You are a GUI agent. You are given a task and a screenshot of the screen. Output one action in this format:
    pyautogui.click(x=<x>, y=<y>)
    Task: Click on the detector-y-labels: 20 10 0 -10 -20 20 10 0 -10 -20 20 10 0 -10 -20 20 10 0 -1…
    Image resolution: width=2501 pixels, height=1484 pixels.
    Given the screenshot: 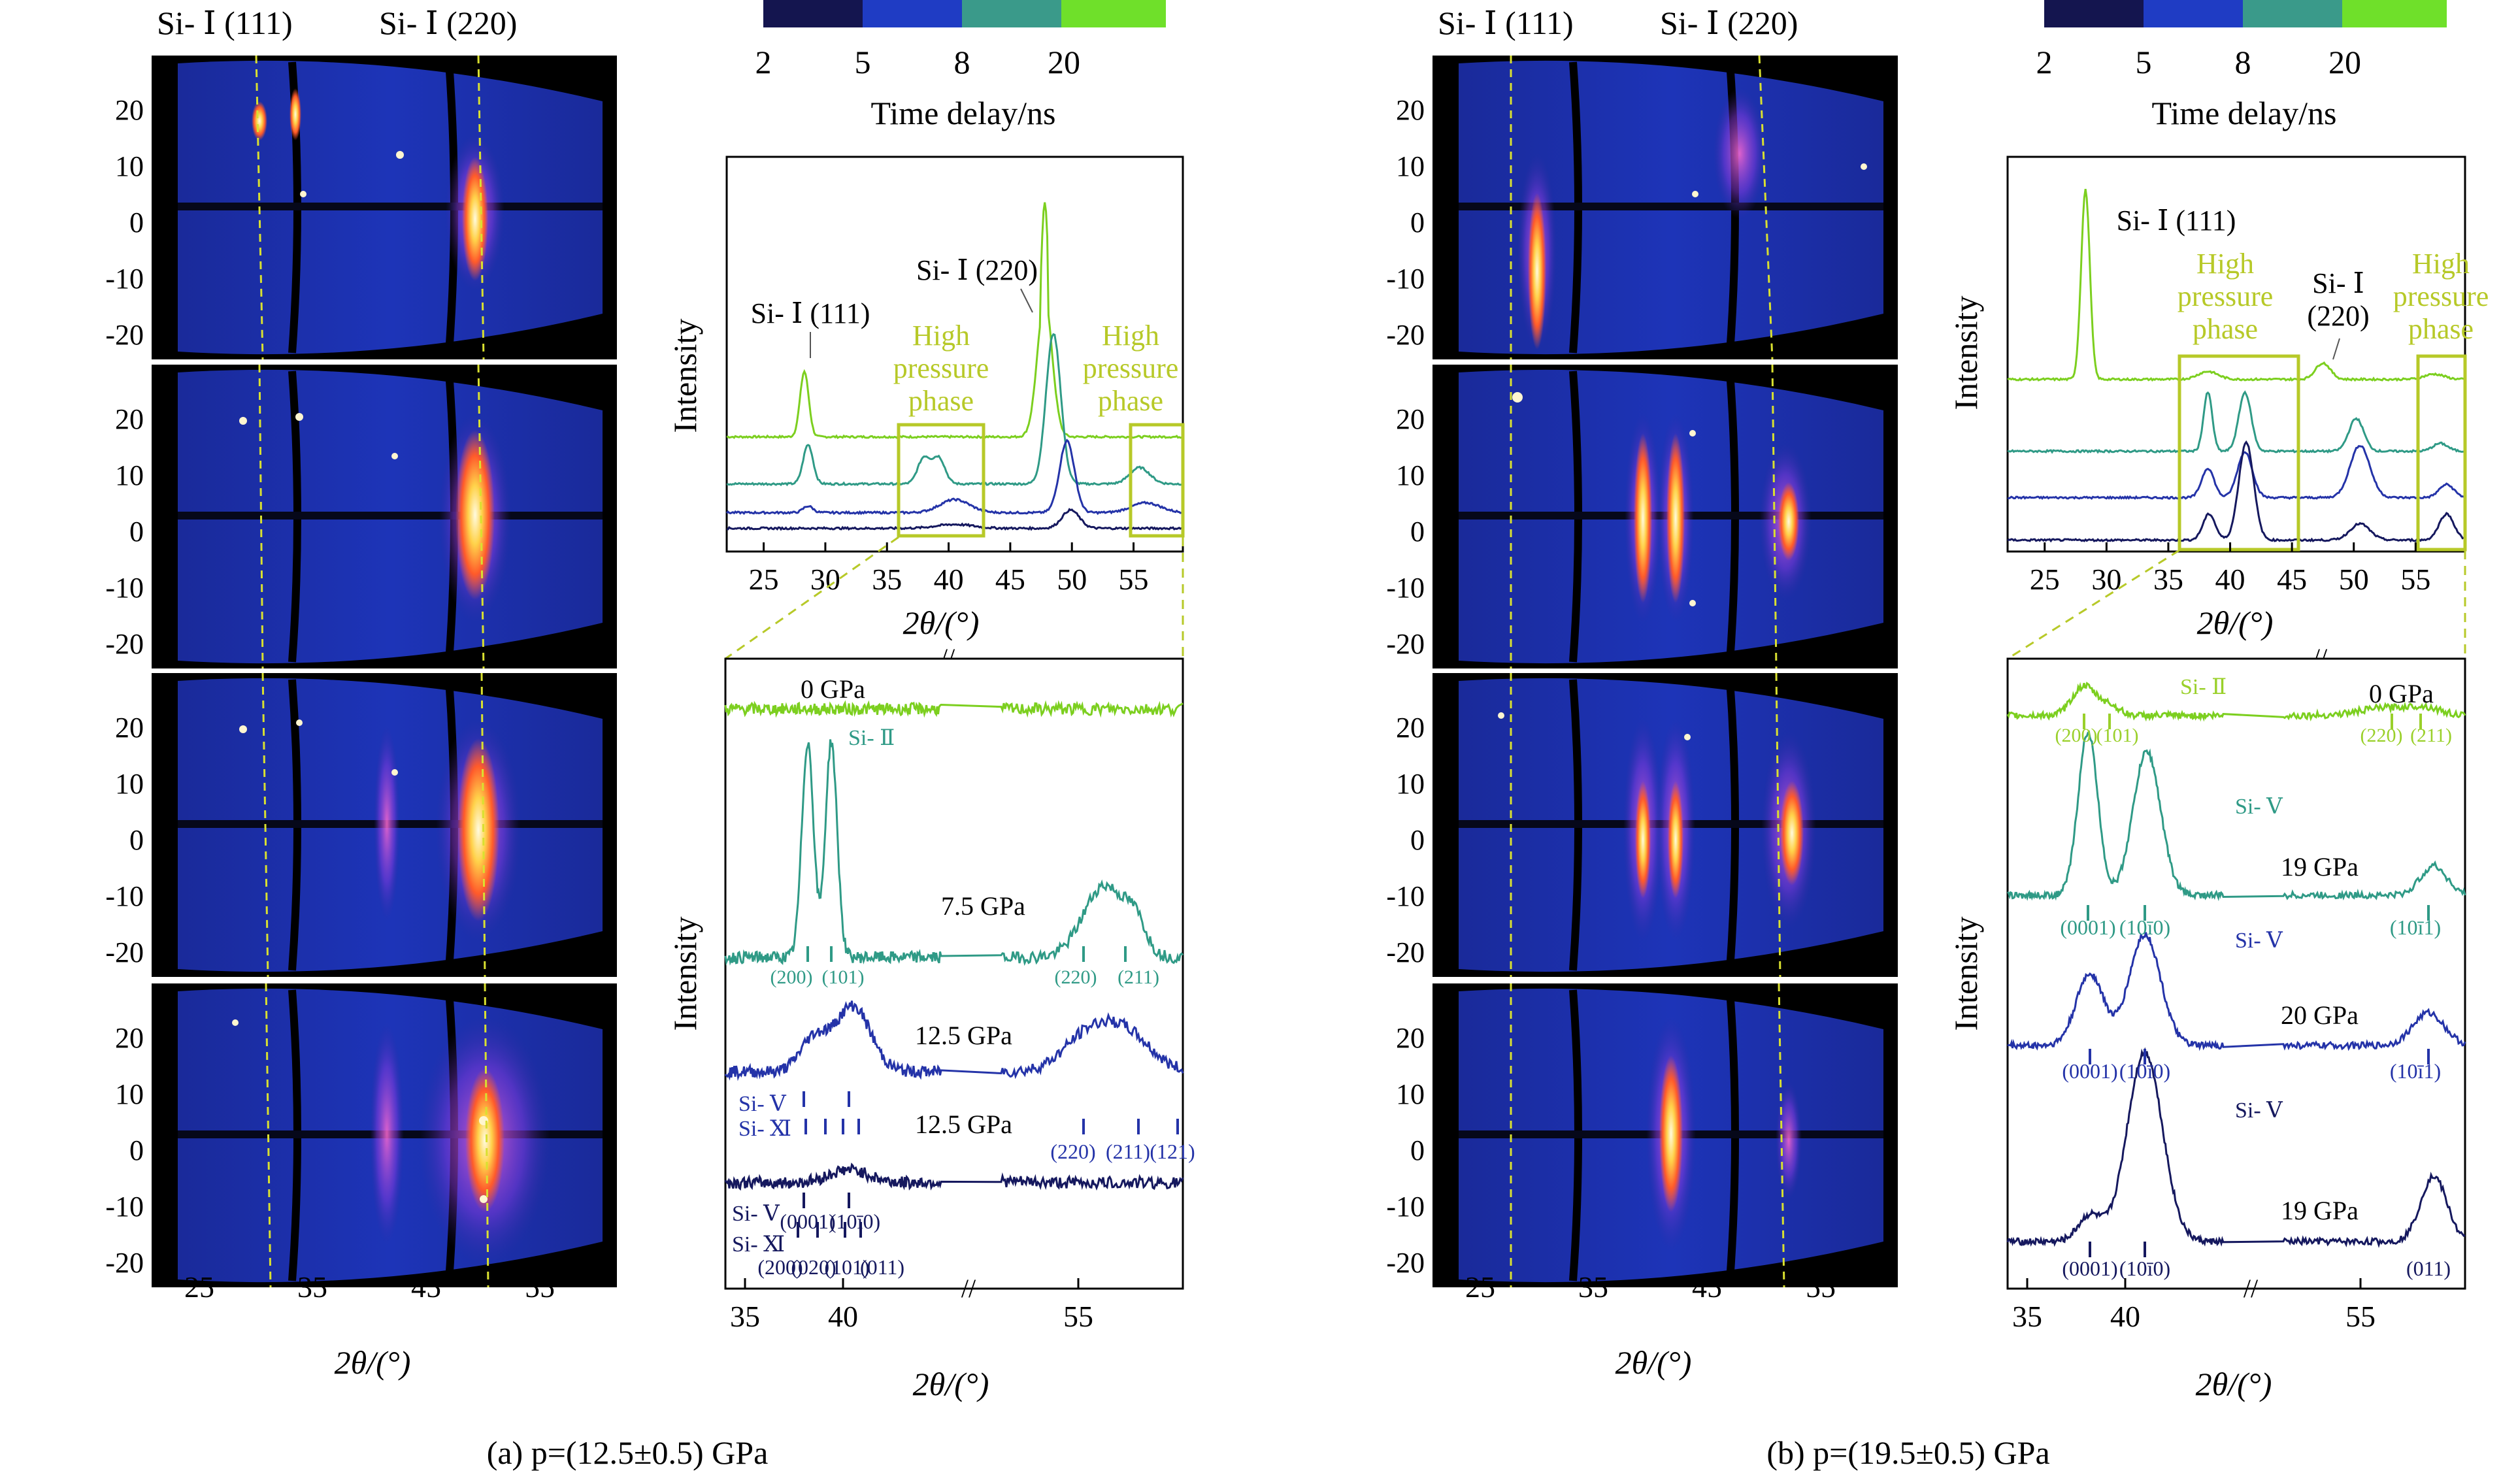 What is the action you would take?
    pyautogui.click(x=124, y=686)
    